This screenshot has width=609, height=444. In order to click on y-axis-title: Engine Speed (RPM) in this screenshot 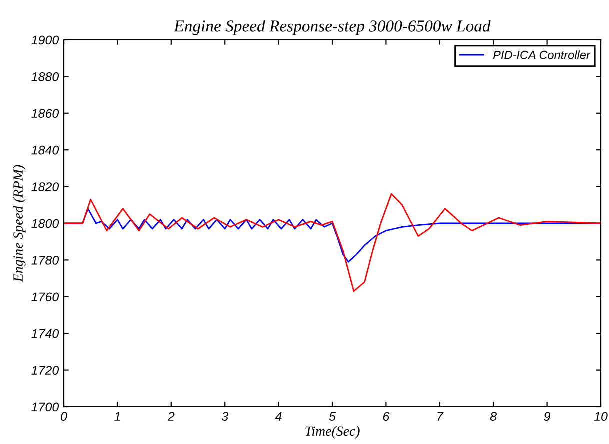, I will do `click(19, 223)`.